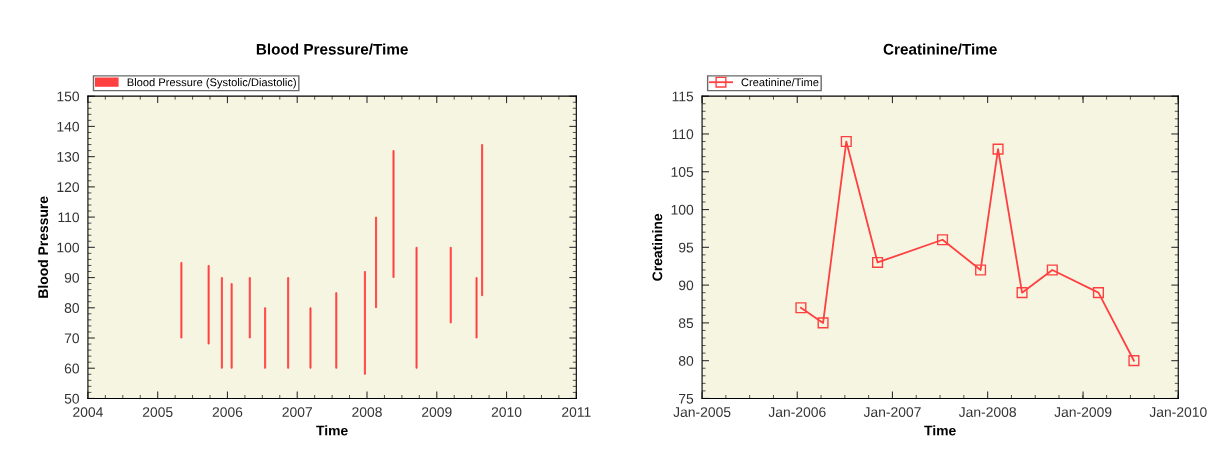 Image resolution: width=1221 pixels, height=458 pixels. Describe the element at coordinates (506, 412) in the screenshot. I see `x-tick-label: 2010` at that location.